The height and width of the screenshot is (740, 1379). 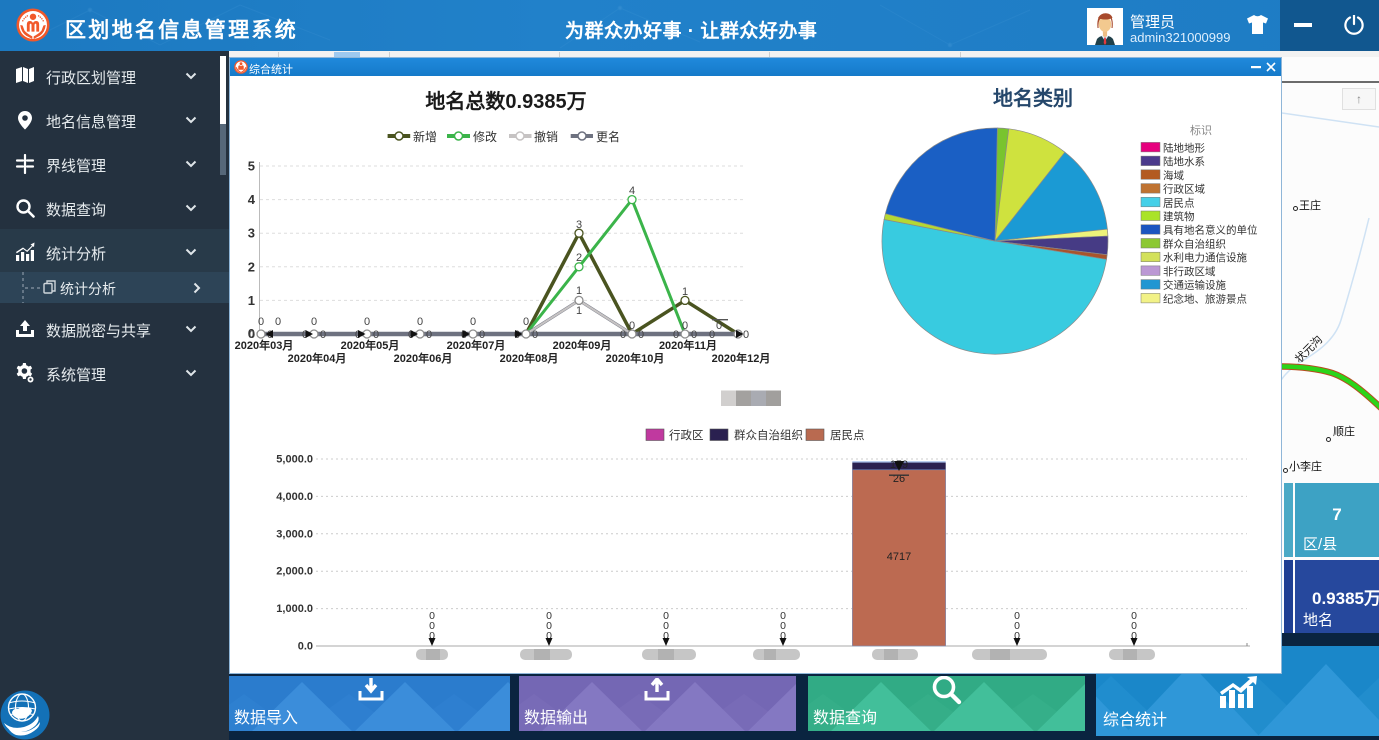 What do you see at coordinates (1033, 98) in the screenshot?
I see `svg-text: 地名类别` at bounding box center [1033, 98].